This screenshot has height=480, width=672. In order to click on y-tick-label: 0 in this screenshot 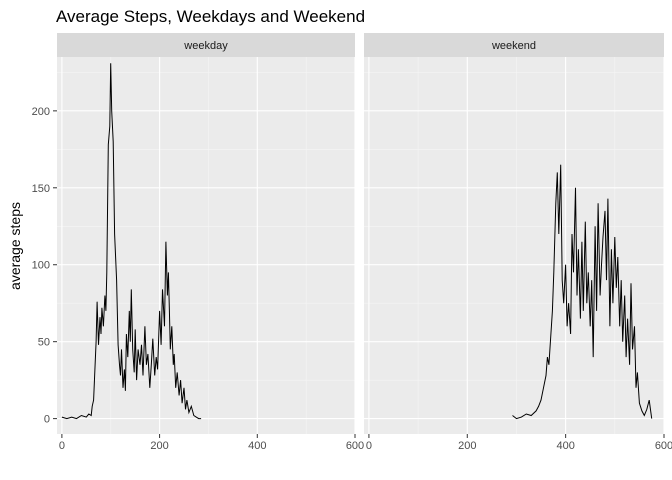, I will do `click(47, 420)`.